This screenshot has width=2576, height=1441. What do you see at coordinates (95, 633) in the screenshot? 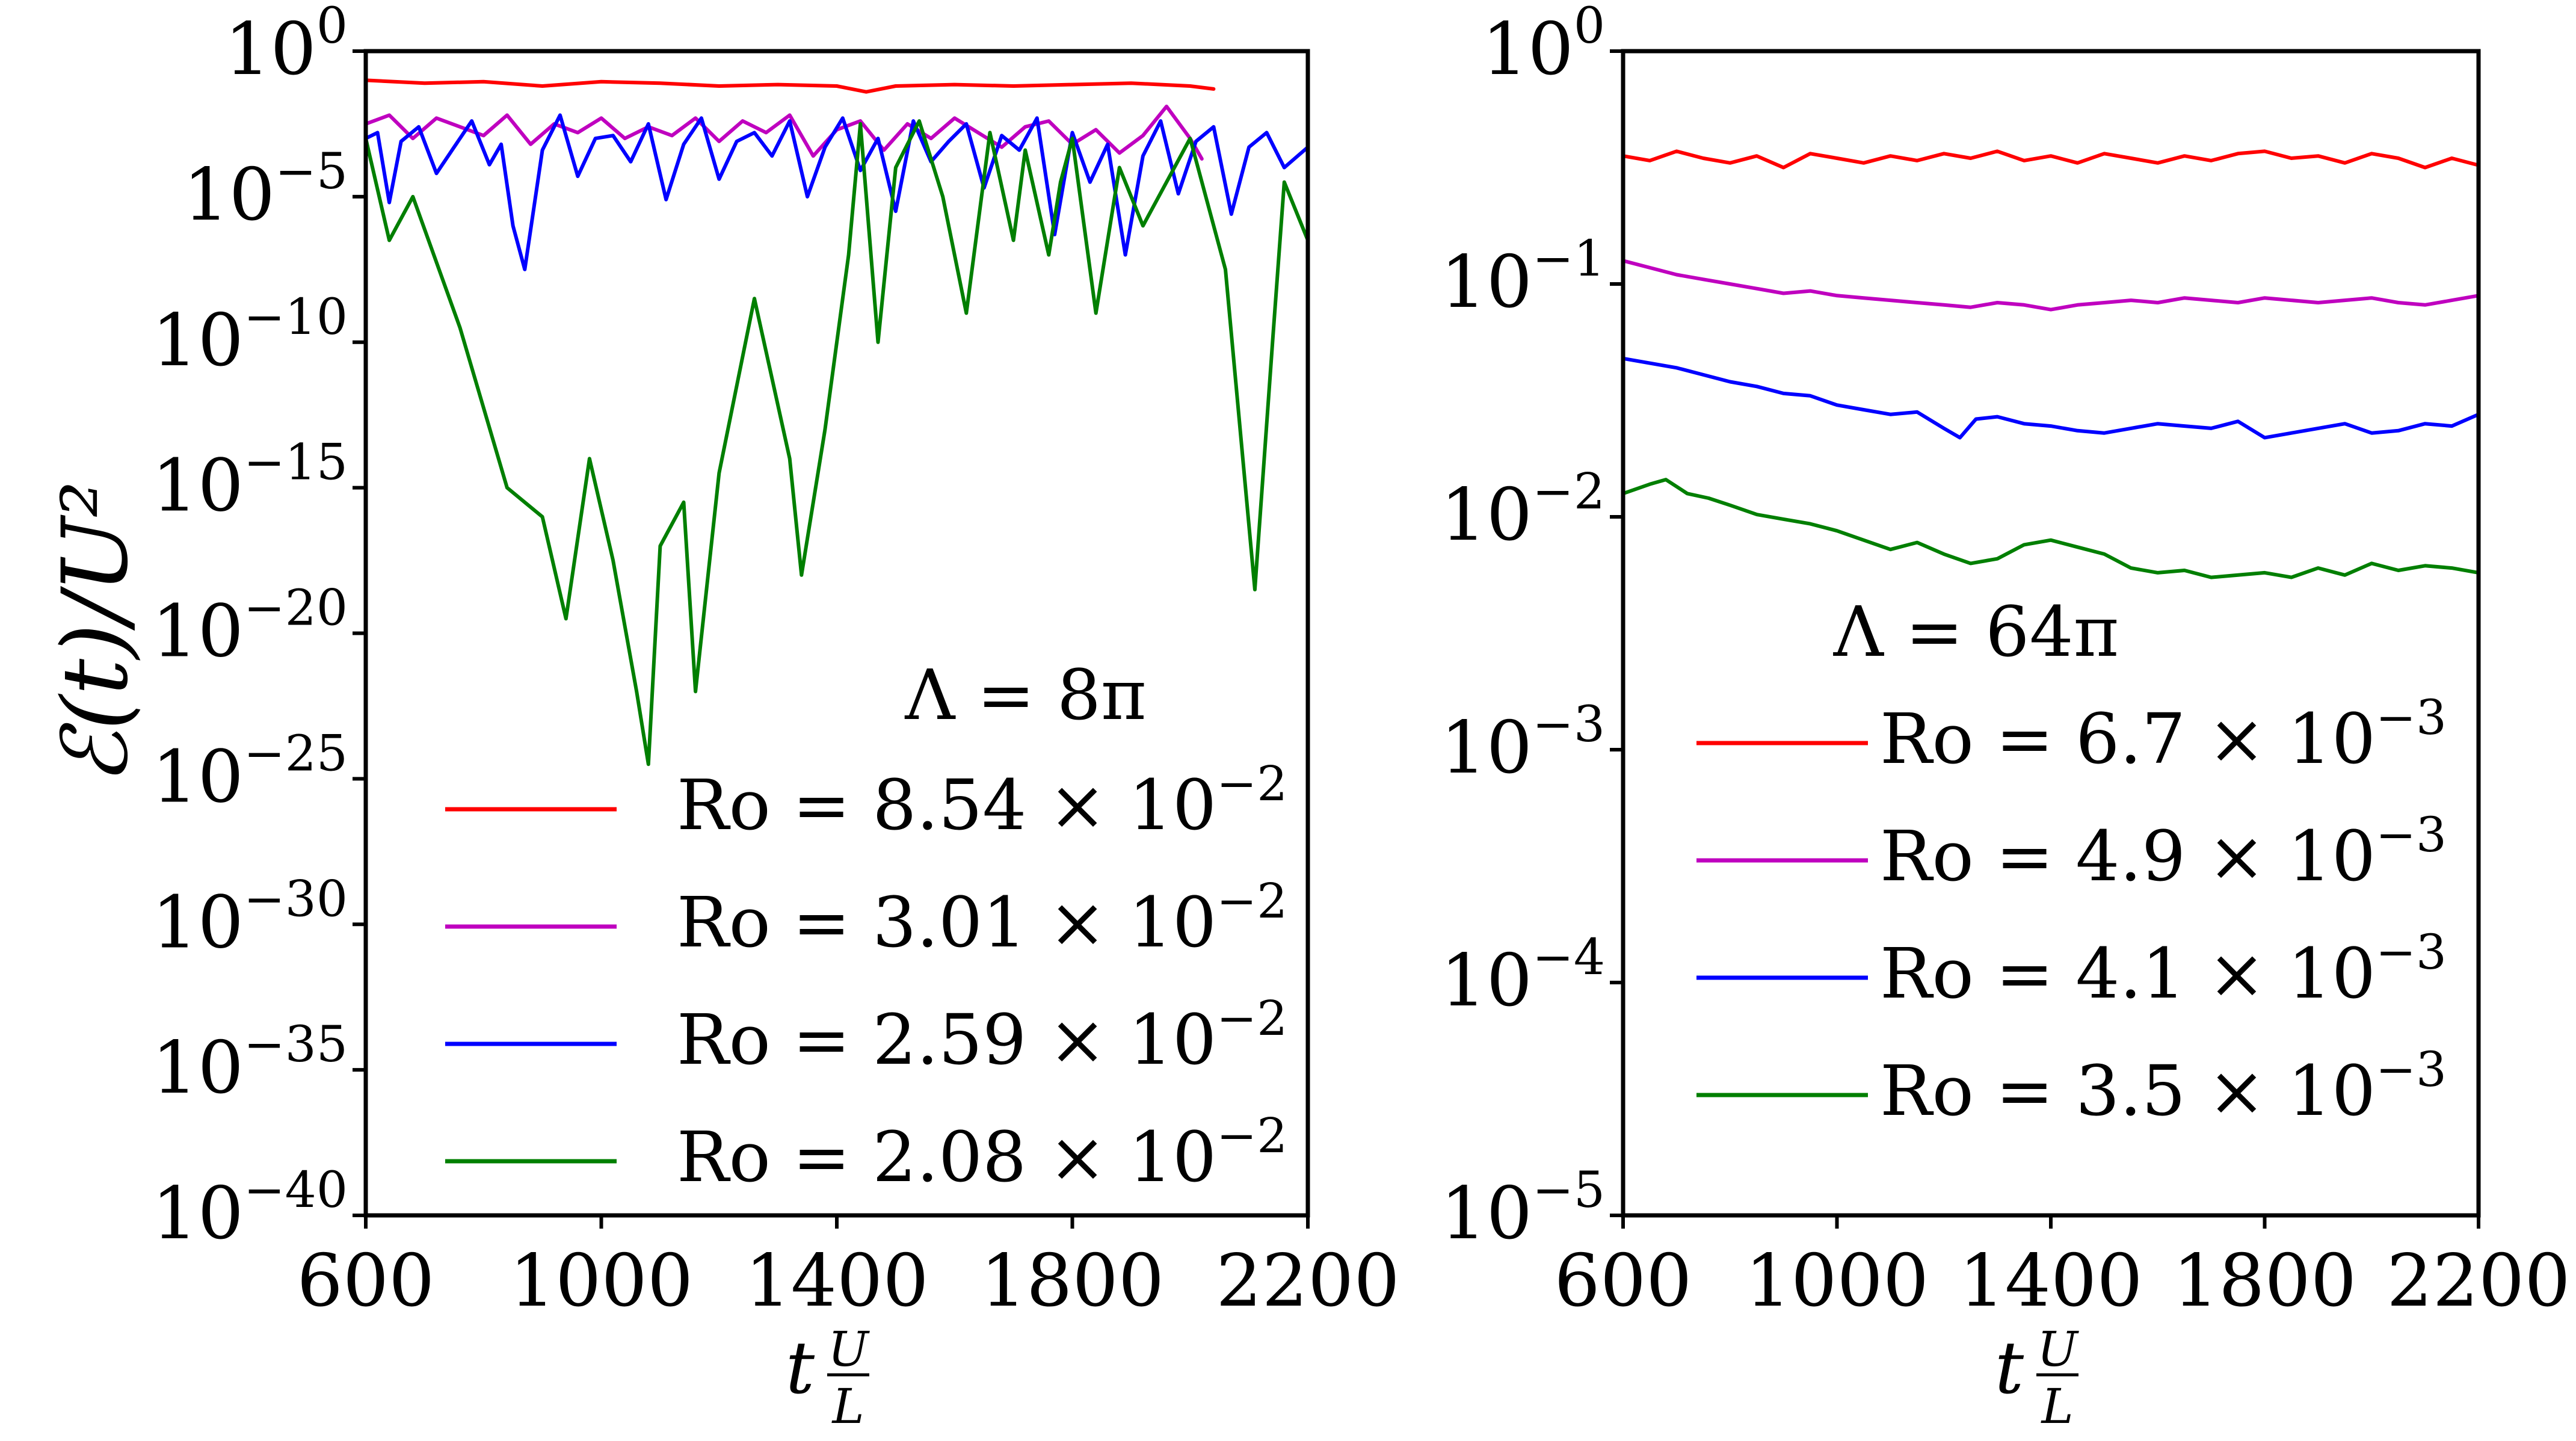
I see `left-y-axis-label: ℰ(t)/U²` at bounding box center [95, 633].